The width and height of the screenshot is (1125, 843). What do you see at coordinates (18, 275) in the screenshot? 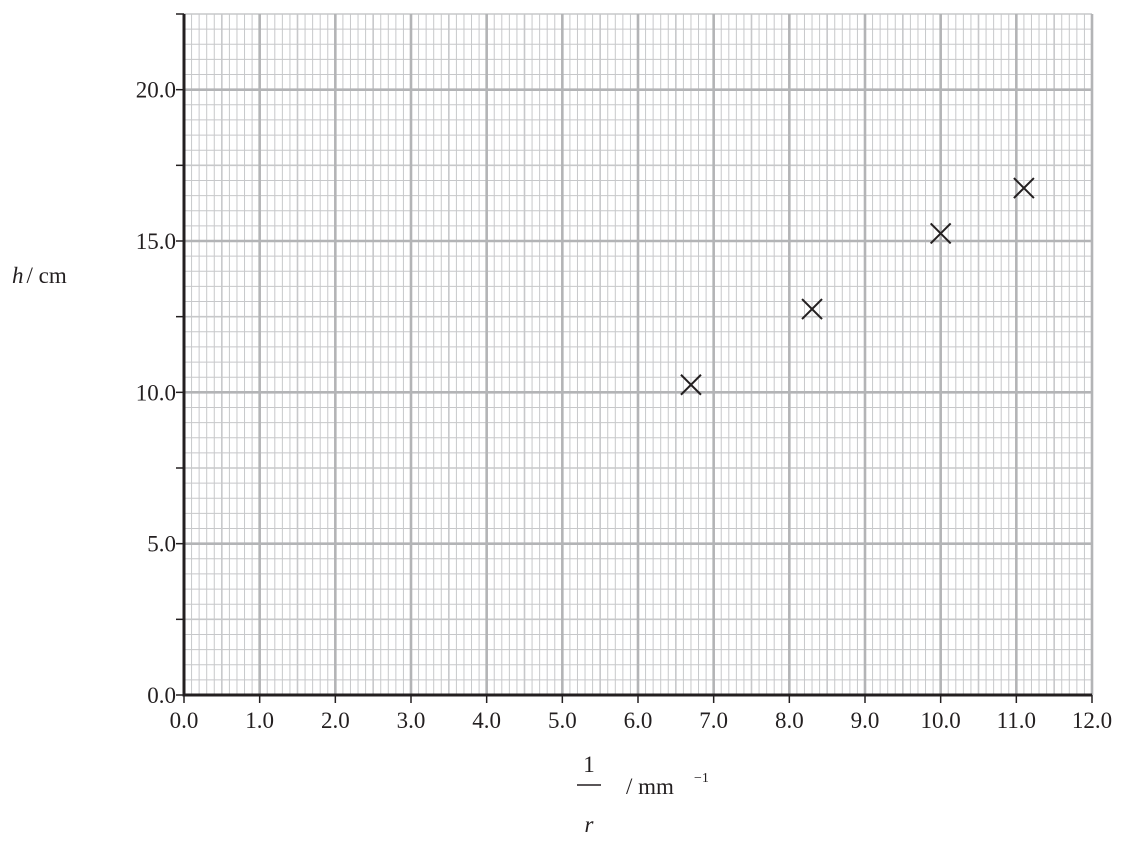
I see `y-axis-symbol: h` at bounding box center [18, 275].